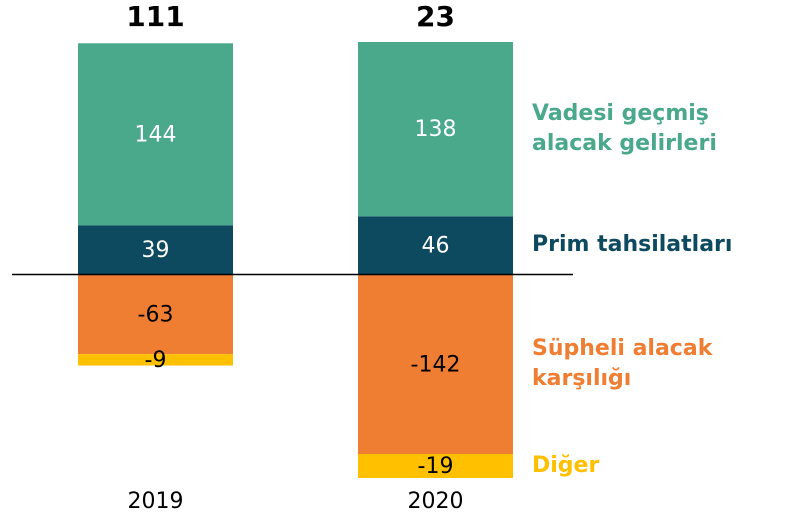 This screenshot has height=521, width=796. What do you see at coordinates (624, 129) in the screenshot?
I see `legend-label: Vadesi geçmiş alacak gelirleri` at bounding box center [624, 129].